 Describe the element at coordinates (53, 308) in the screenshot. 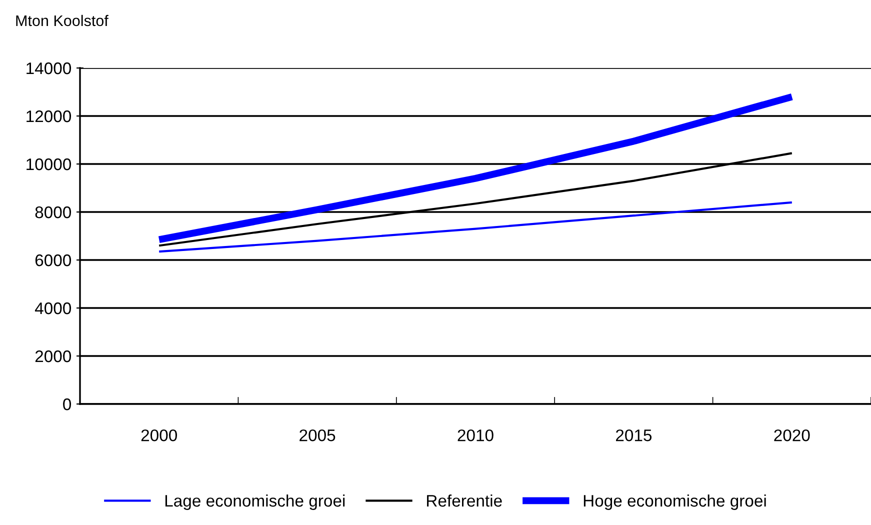

I see `y-tick-label: 4000` at that location.